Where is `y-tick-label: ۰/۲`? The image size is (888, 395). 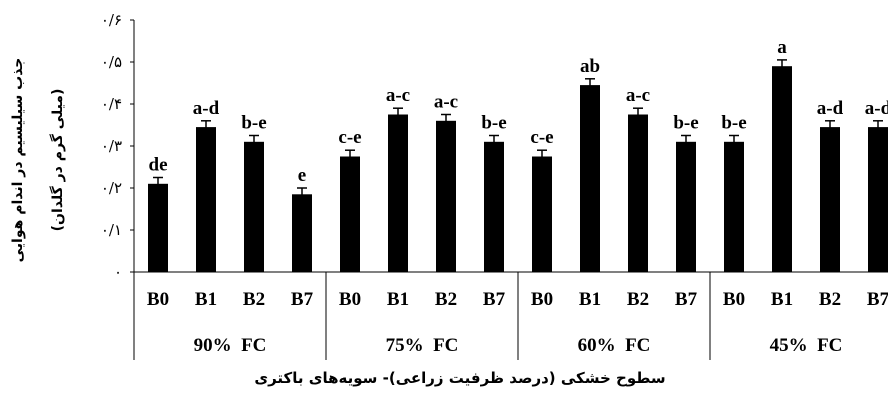 y-tick-label: ۰/۲ is located at coordinates (111, 188).